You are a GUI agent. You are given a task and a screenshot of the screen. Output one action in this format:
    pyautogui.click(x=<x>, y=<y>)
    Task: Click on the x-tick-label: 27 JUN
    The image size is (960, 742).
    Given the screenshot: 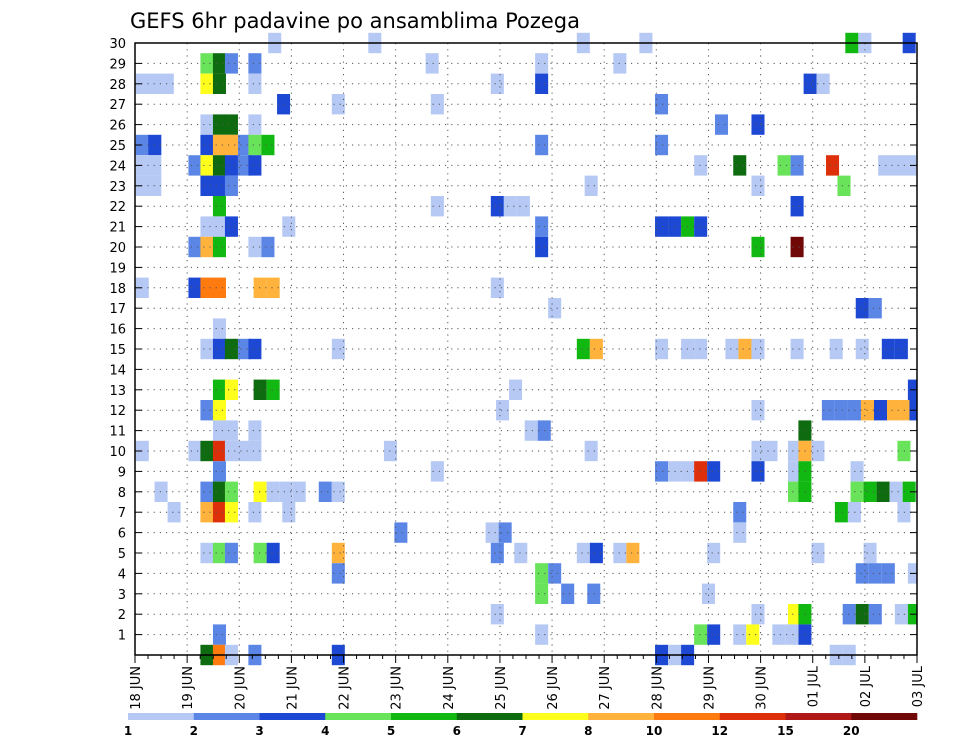 What is the action you would take?
    pyautogui.click(x=605, y=688)
    